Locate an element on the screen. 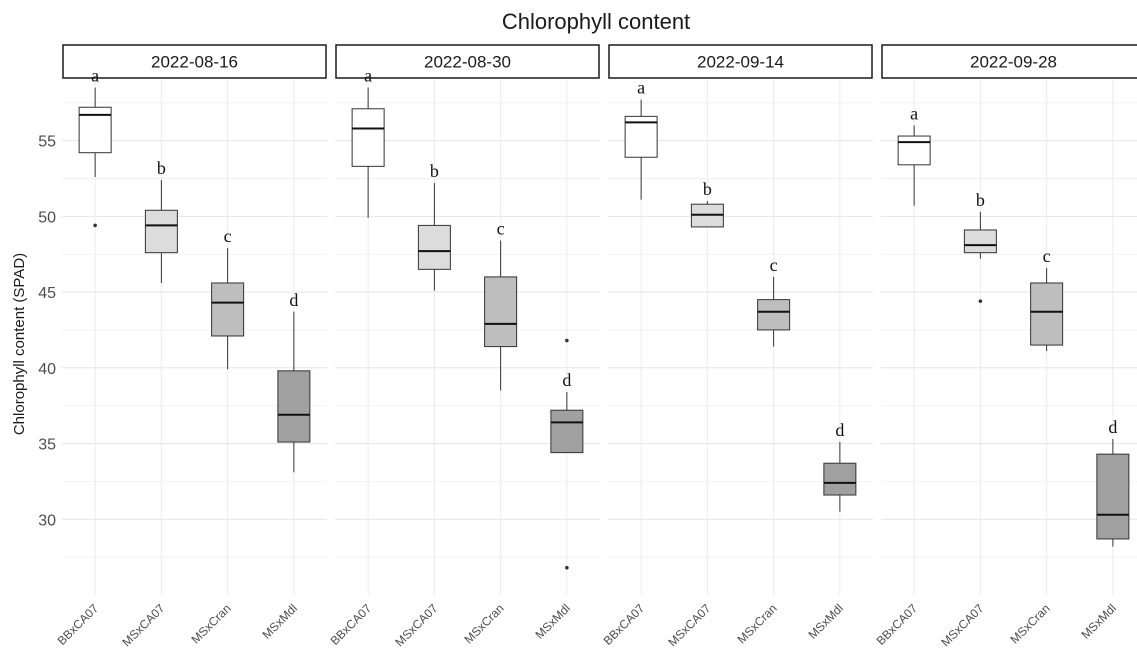  facet-strip-label: 2022-08-30 is located at coordinates (467, 62).